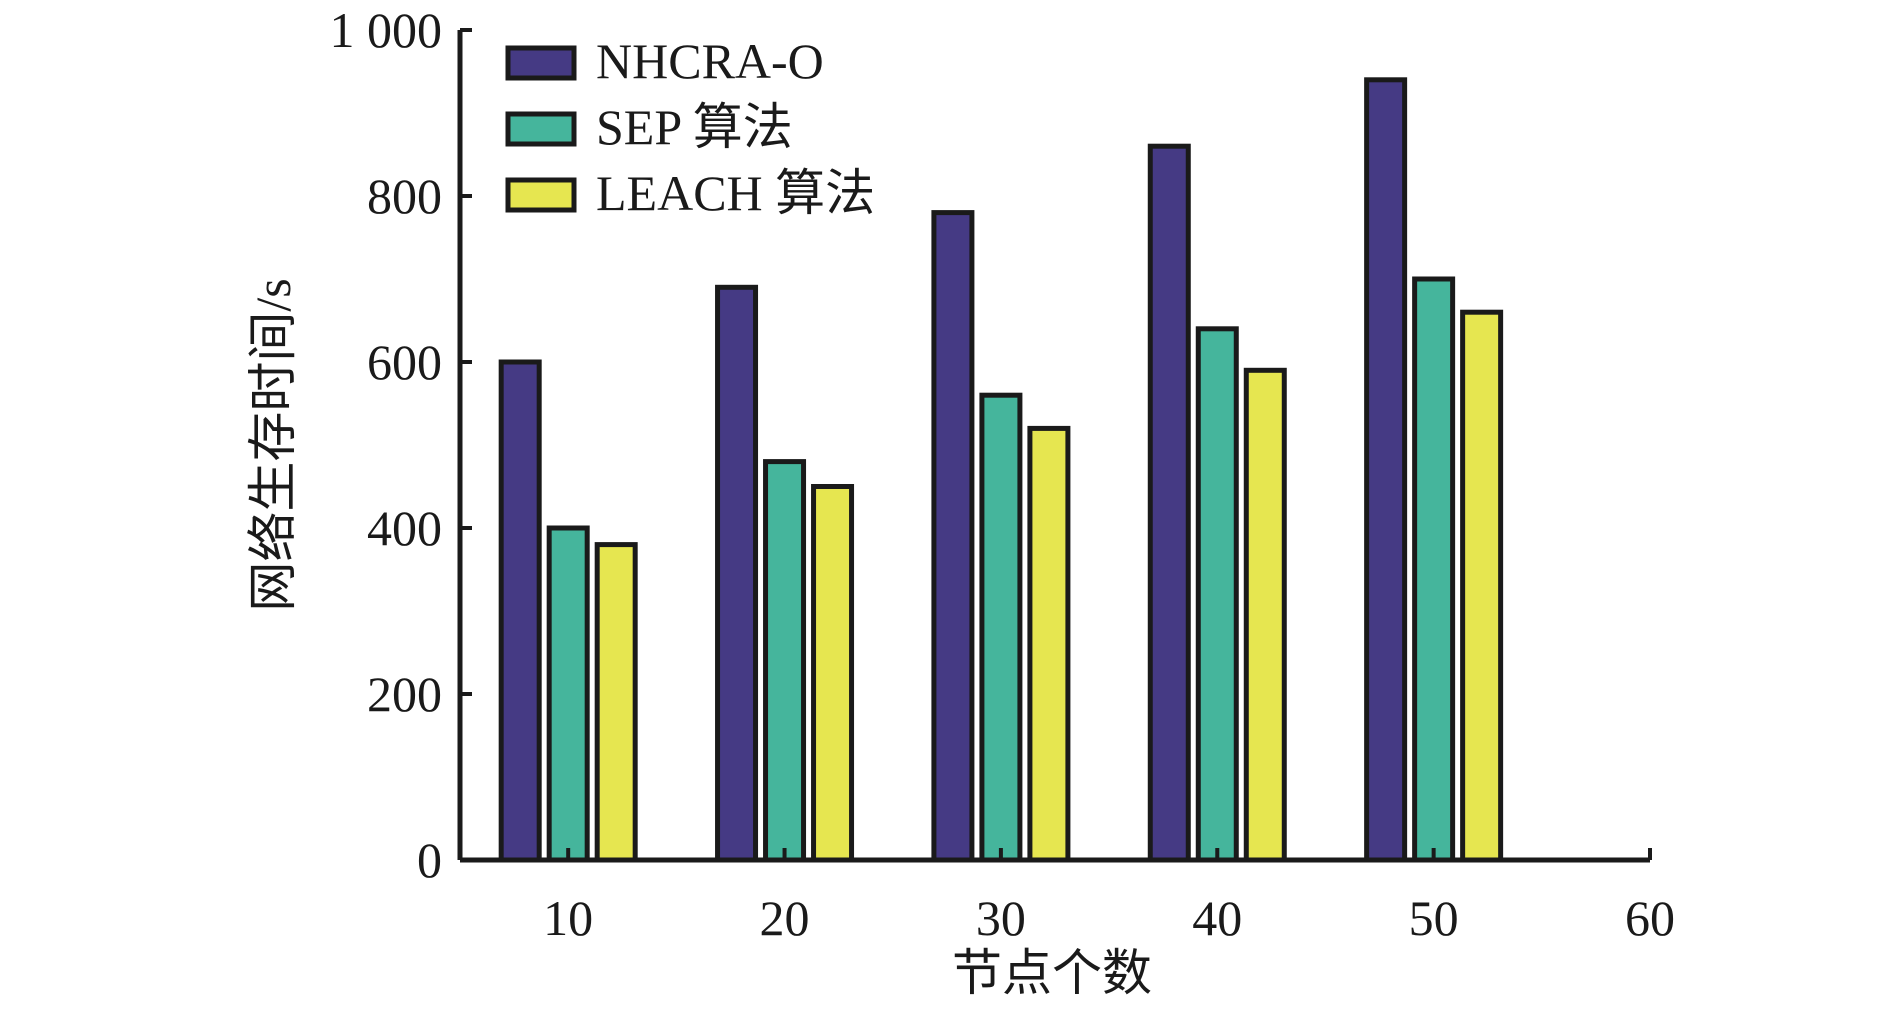 The height and width of the screenshot is (1018, 1890). What do you see at coordinates (386, 30) in the screenshot?
I see `y-tick-label: 1 000` at bounding box center [386, 30].